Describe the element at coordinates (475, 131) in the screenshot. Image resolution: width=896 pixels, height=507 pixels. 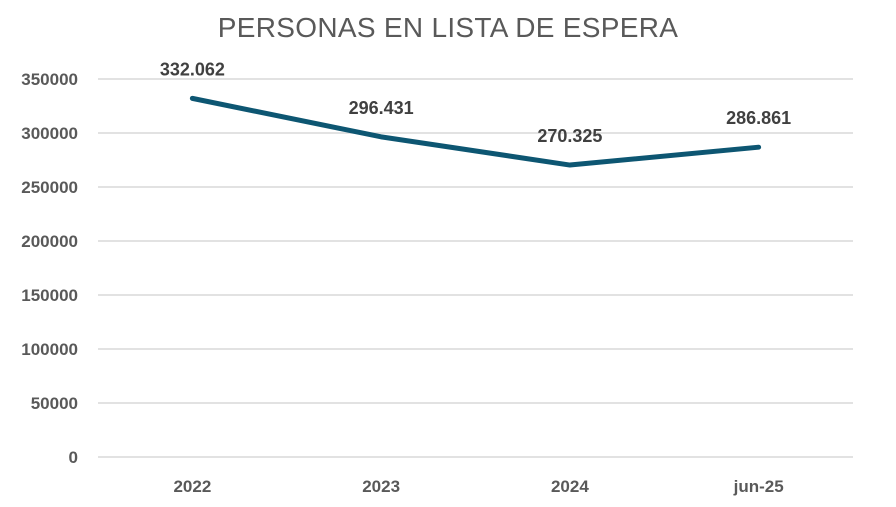
I see `series-line` at that location.